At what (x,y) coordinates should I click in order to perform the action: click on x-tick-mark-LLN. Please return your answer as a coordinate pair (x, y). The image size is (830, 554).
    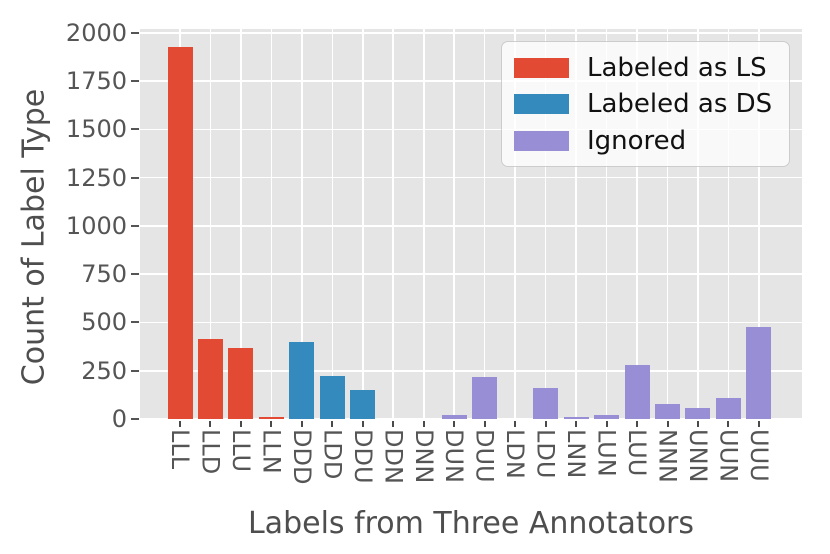
    Looking at the image, I should click on (271, 424).